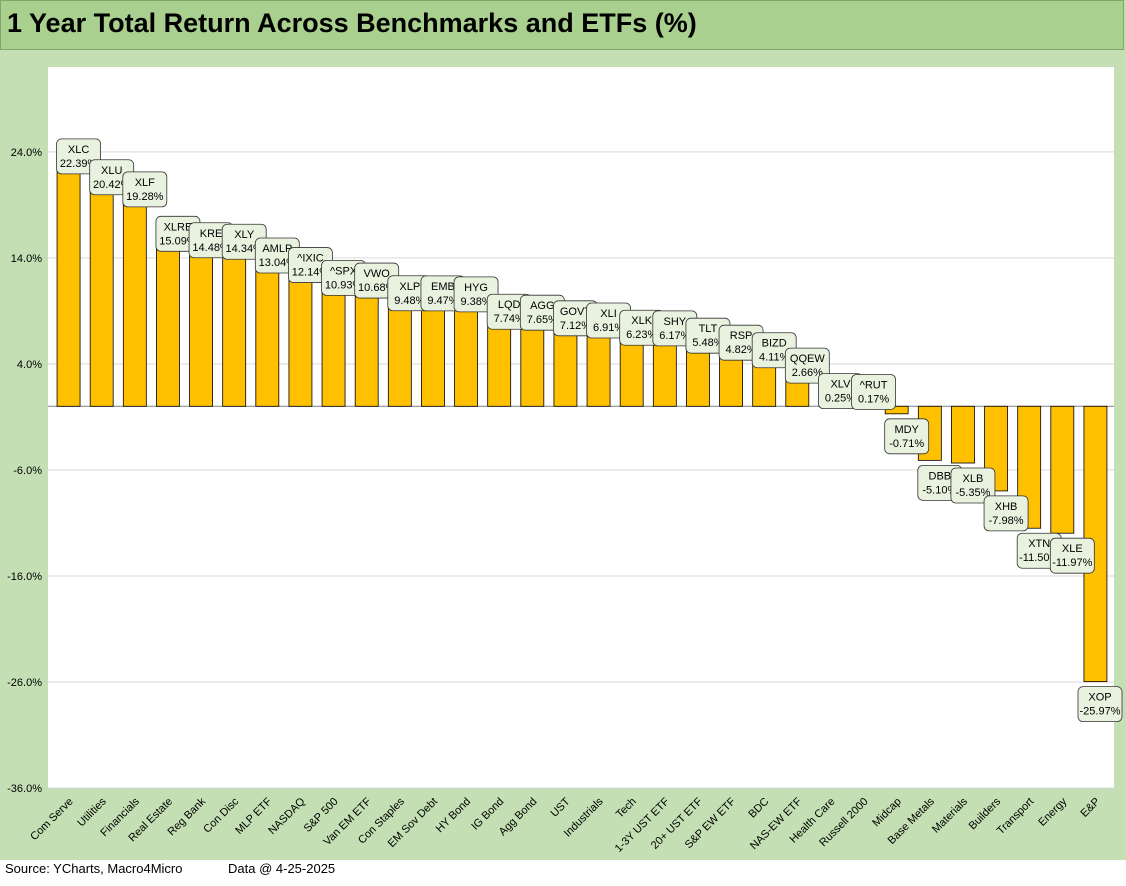 This screenshot has height=886, width=1126. What do you see at coordinates (774, 344) in the screenshot?
I see `ticker-label: BIZD` at bounding box center [774, 344].